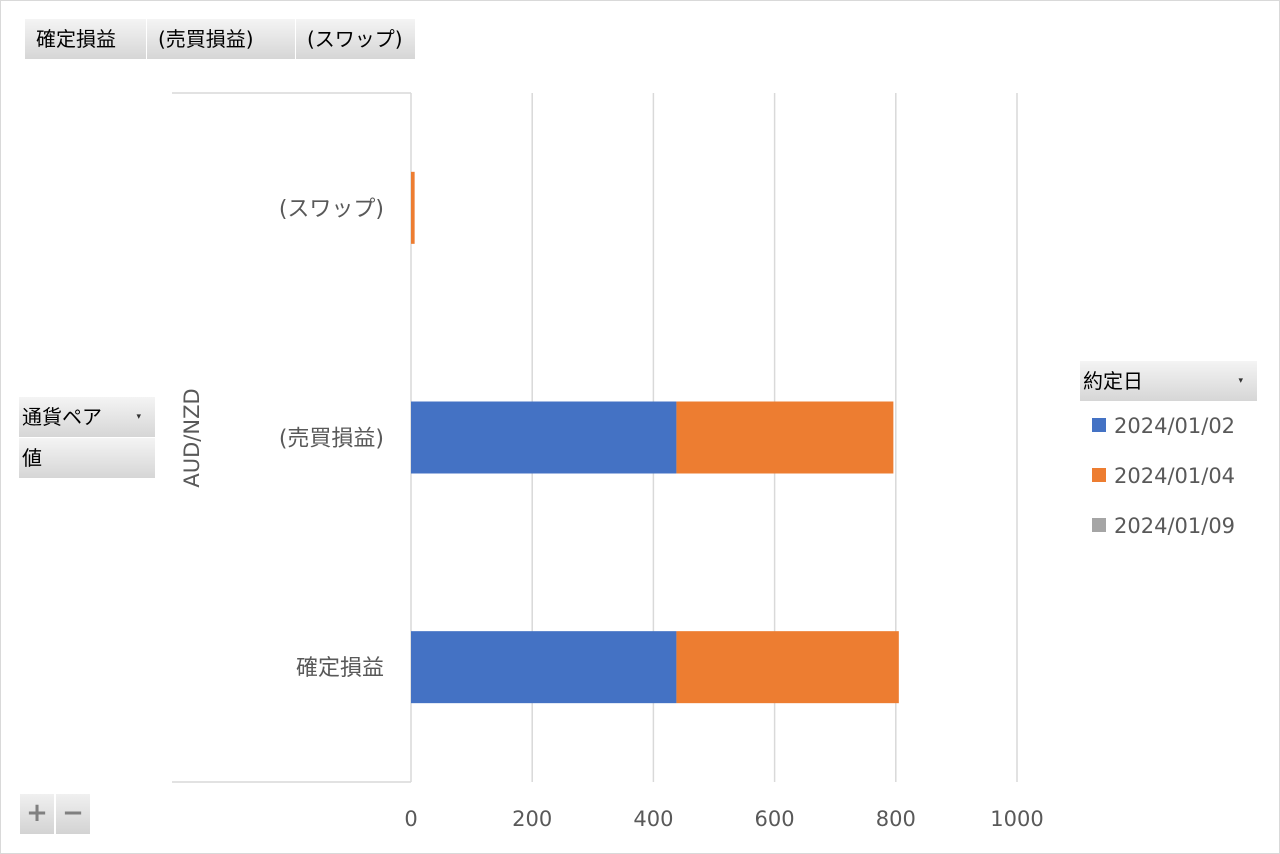 This screenshot has height=854, width=1280. I want to click on legend-label: 2024/01/02, so click(1175, 426).